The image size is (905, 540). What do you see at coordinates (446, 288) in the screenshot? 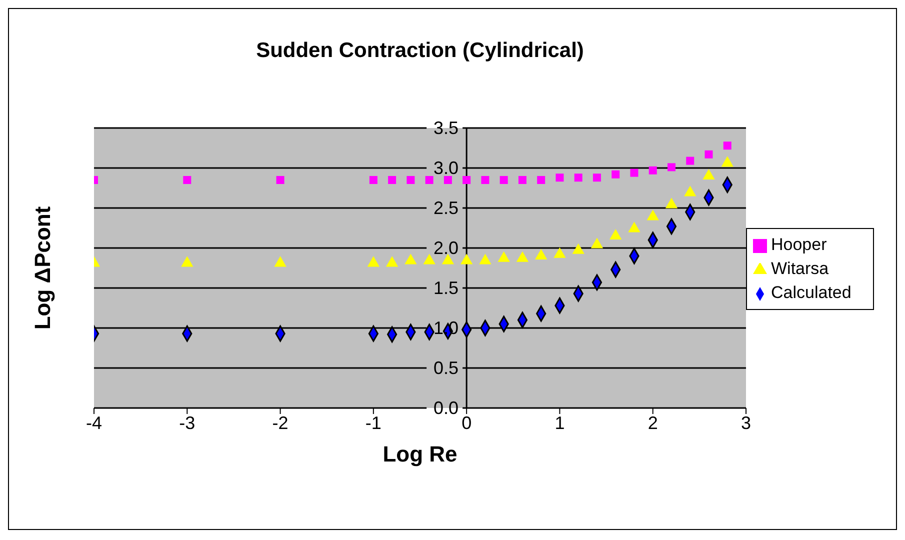
I see `y-tick-label: 1.5` at bounding box center [446, 288].